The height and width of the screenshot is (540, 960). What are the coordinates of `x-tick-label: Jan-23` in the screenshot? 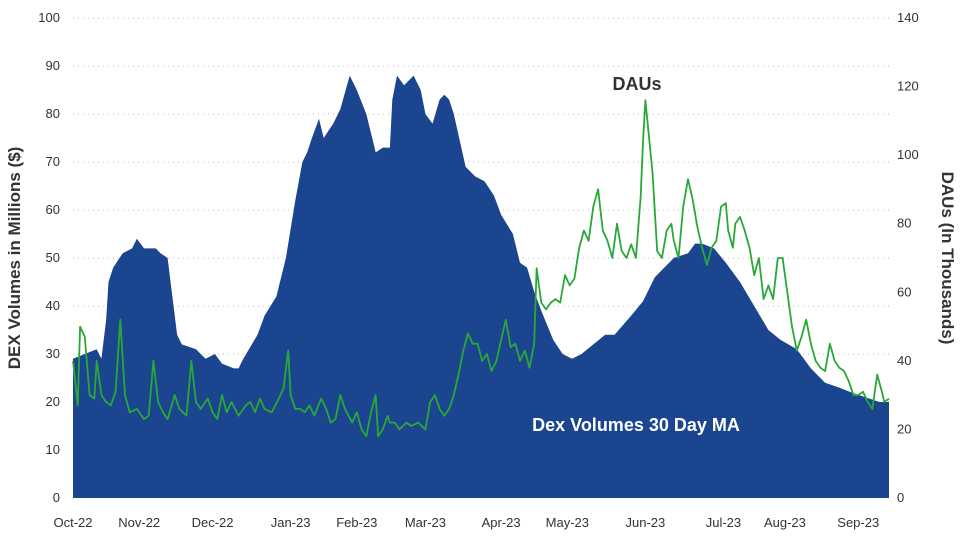 It's located at (291, 522).